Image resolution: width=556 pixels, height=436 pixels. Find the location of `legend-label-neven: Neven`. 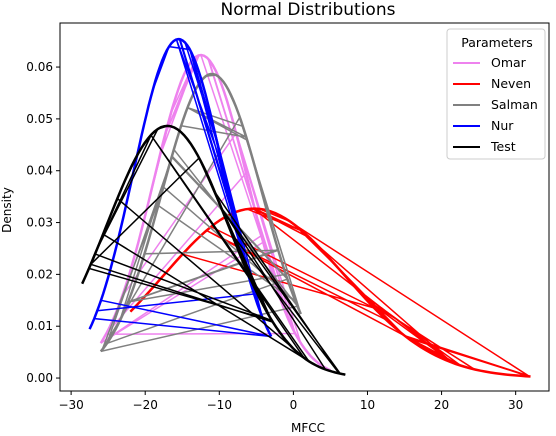

legend-label-neven: Neven is located at coordinates (511, 83).